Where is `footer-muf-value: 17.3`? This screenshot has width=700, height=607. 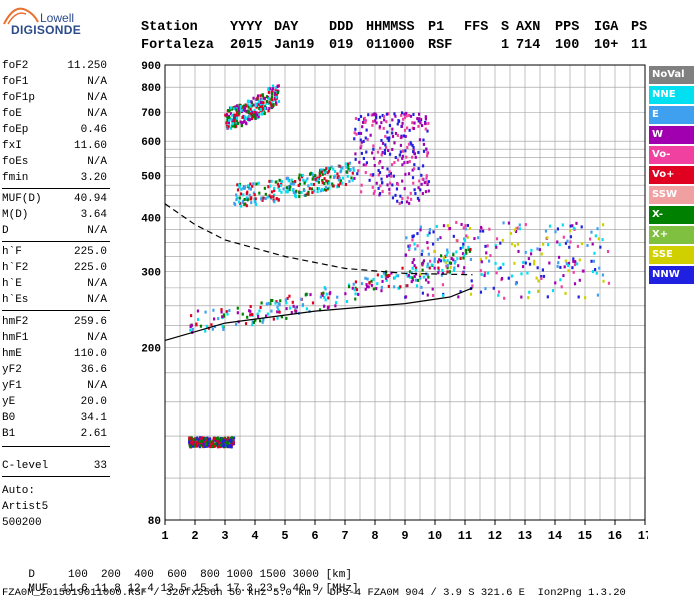 footer-muf-value: 17.3 is located at coordinates (239, 589).